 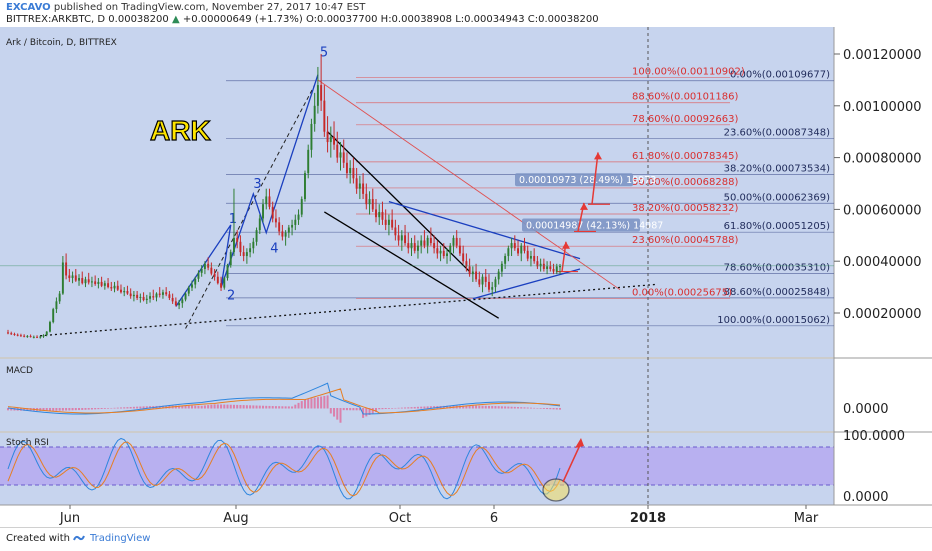 What do you see at coordinates (61, 43) in the screenshot?
I see `main-pane-title: Ark / Bitcoin, D, BITTREX` at bounding box center [61, 43].